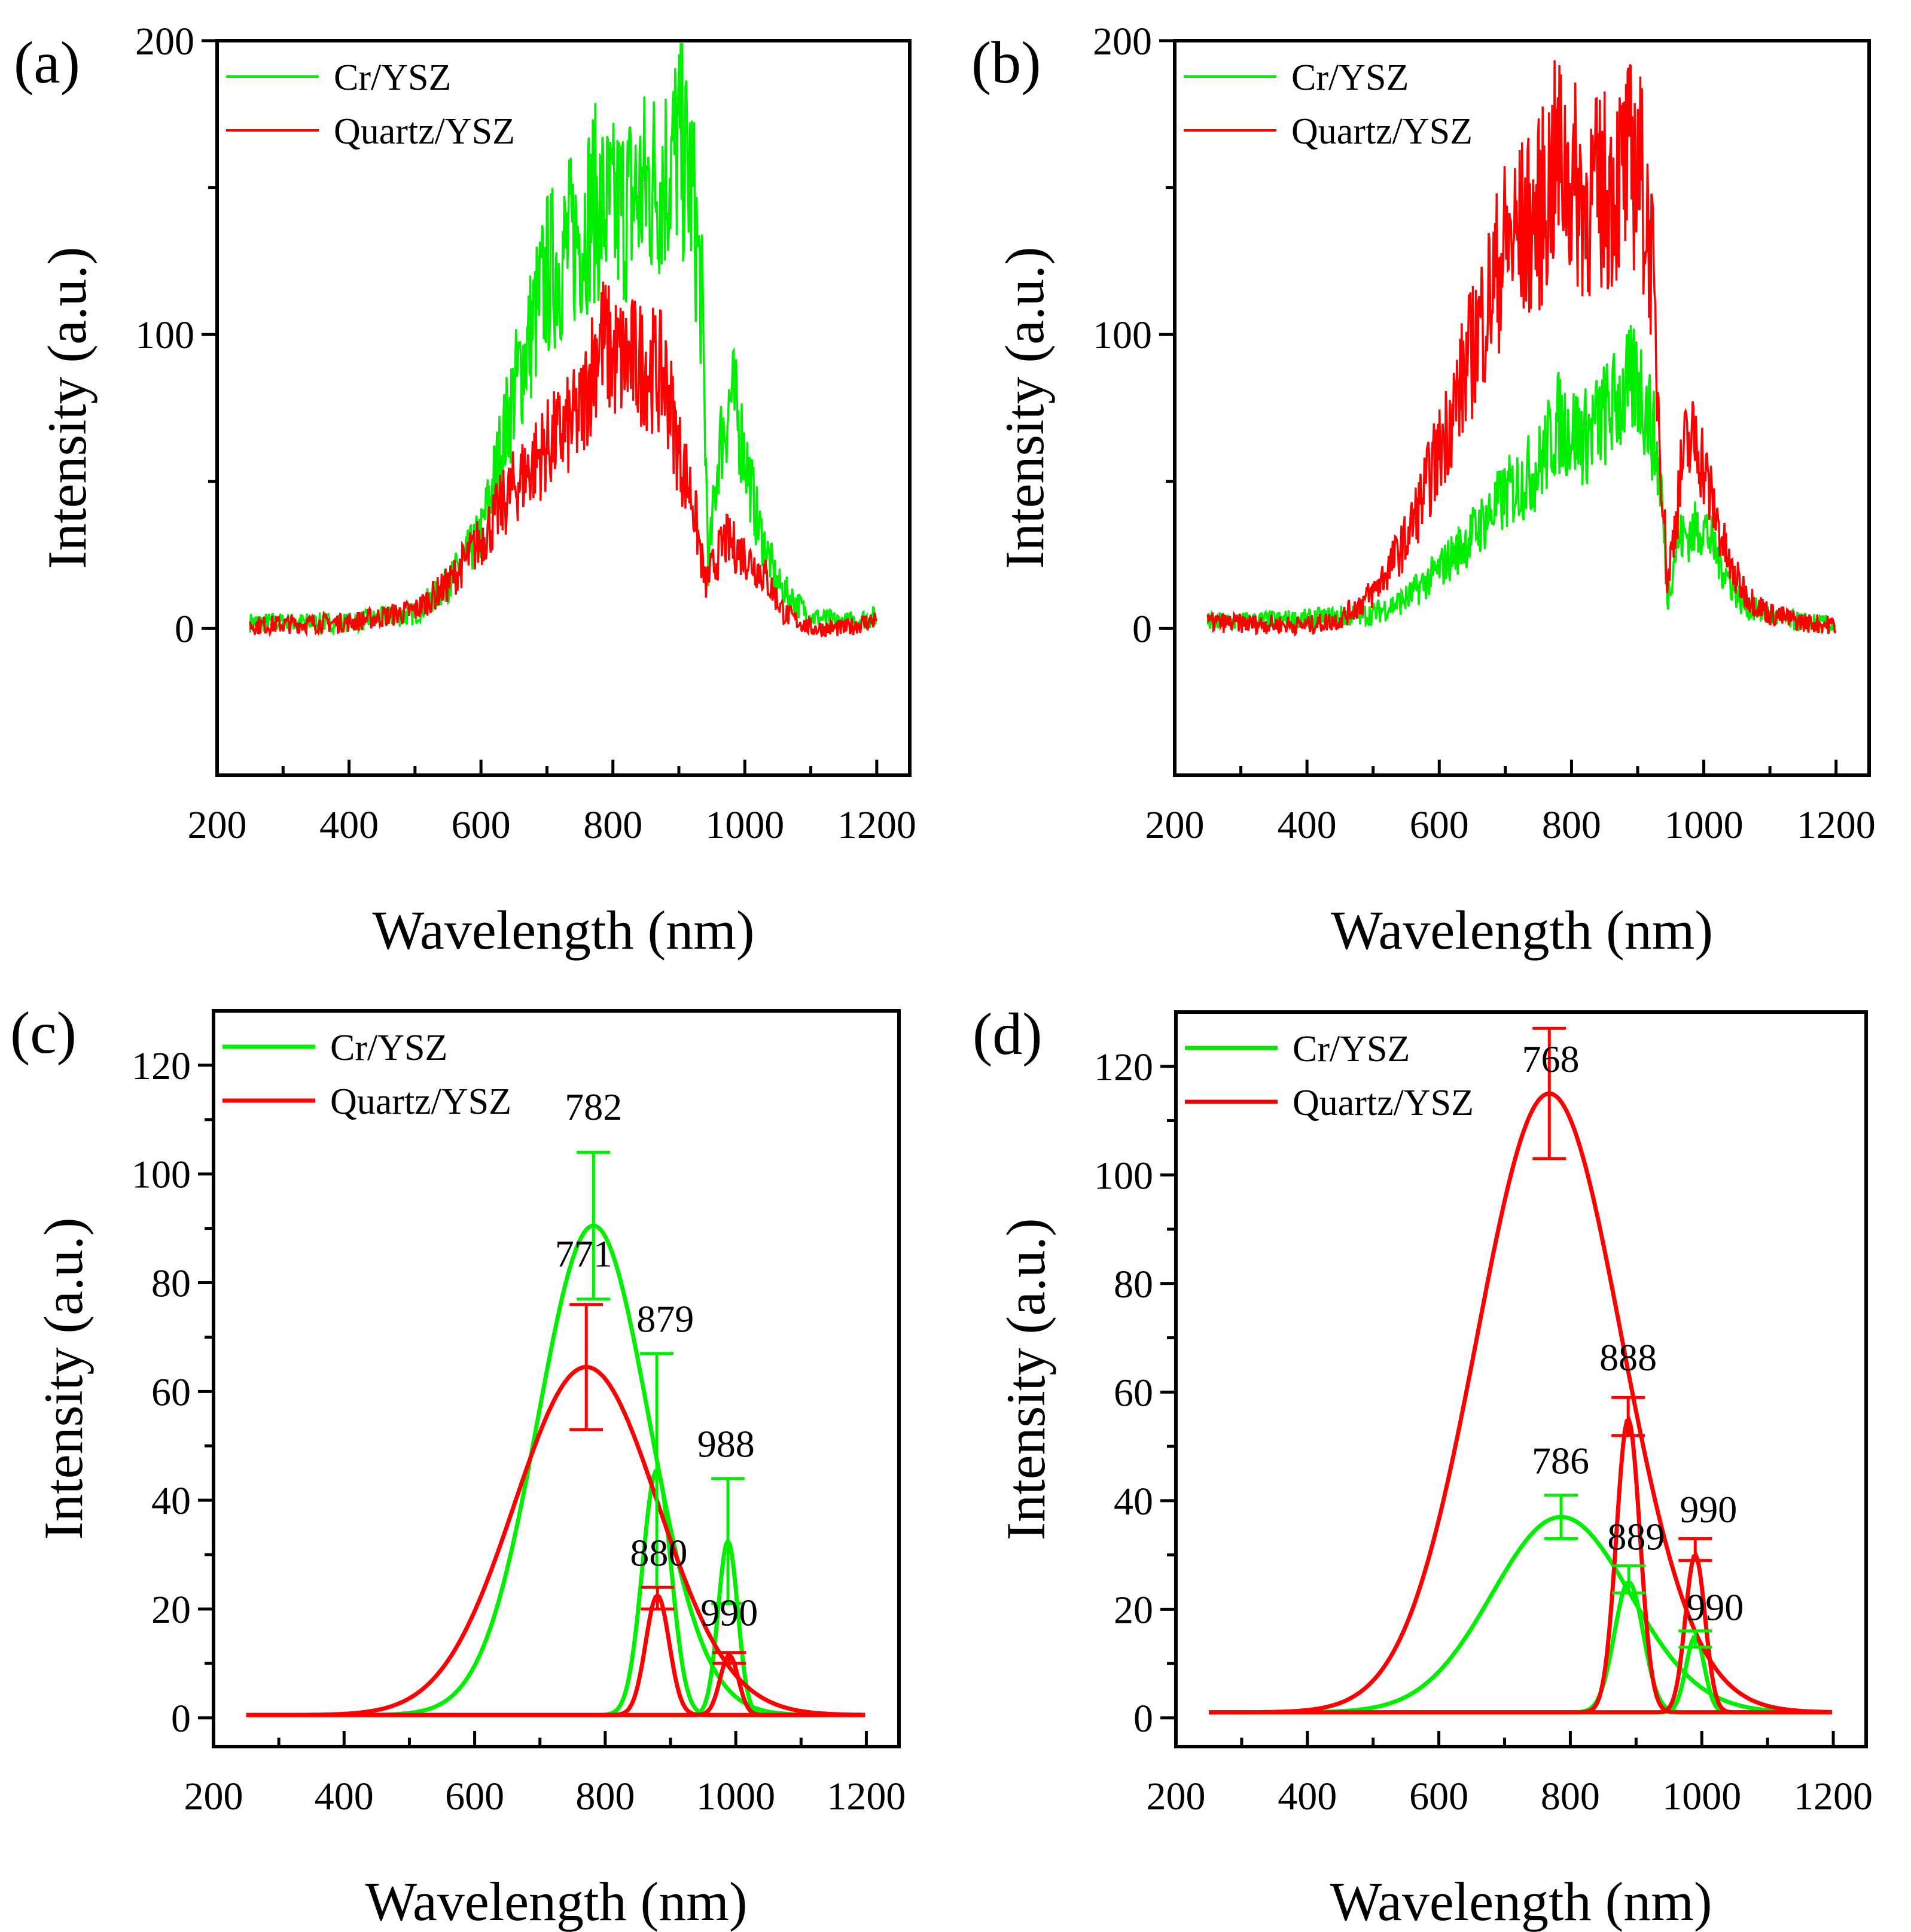  What do you see at coordinates (171, 1610) in the screenshot?
I see `y-tick-label: 20` at bounding box center [171, 1610].